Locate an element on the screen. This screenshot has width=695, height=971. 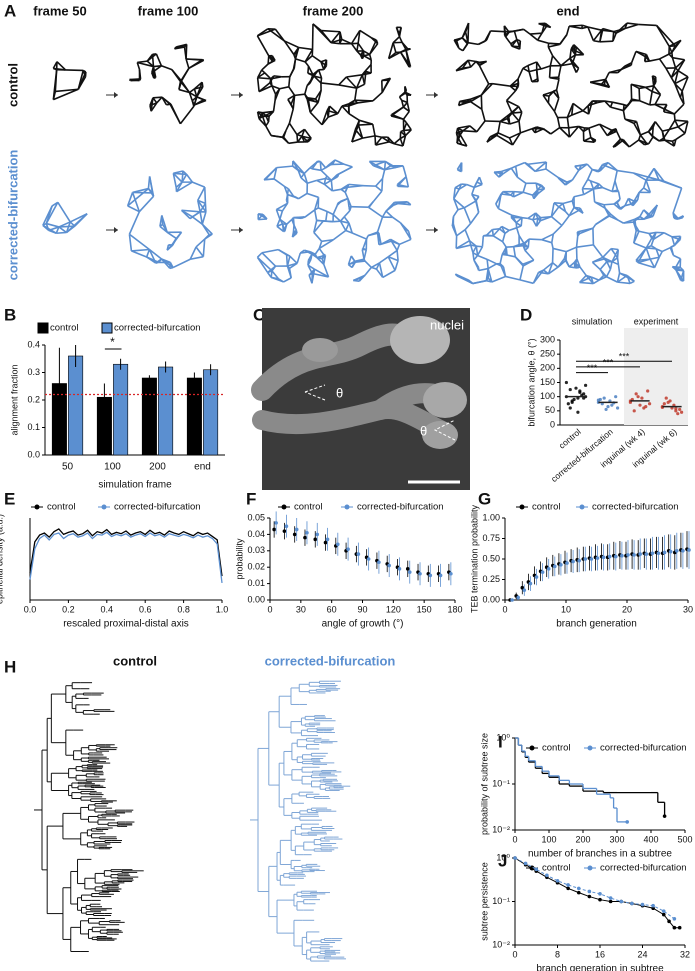
y-axis-title: epithelial density (a.u.) is located at coordinates (2, 559).